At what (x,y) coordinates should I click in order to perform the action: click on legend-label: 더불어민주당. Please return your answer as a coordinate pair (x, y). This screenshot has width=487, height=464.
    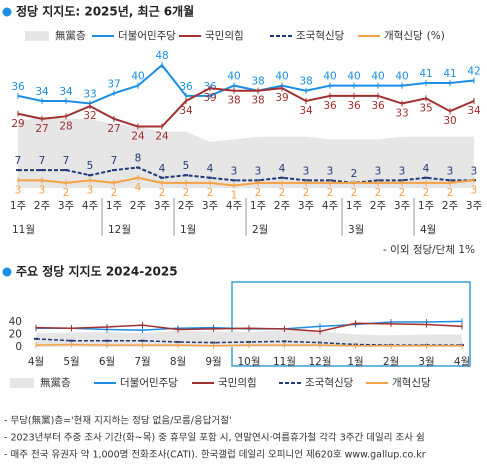
    Looking at the image, I should click on (149, 383).